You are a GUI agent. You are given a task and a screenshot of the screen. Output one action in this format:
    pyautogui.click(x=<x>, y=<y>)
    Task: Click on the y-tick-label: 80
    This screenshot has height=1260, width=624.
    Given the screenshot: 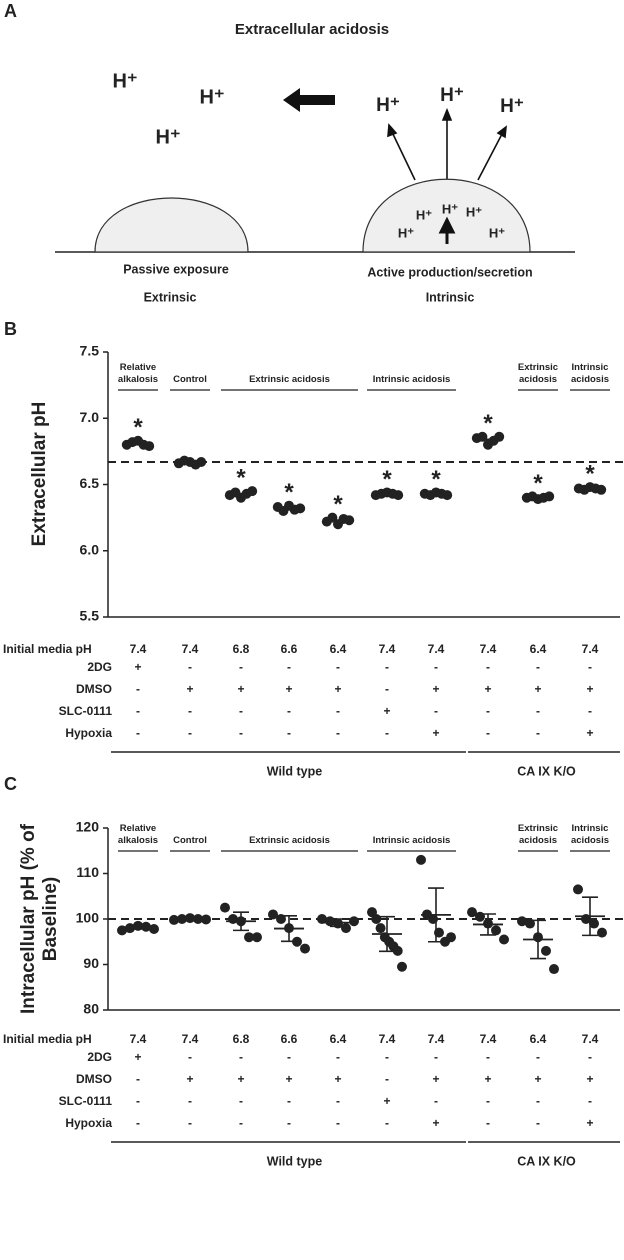 What is the action you would take?
    pyautogui.click(x=91, y=1009)
    